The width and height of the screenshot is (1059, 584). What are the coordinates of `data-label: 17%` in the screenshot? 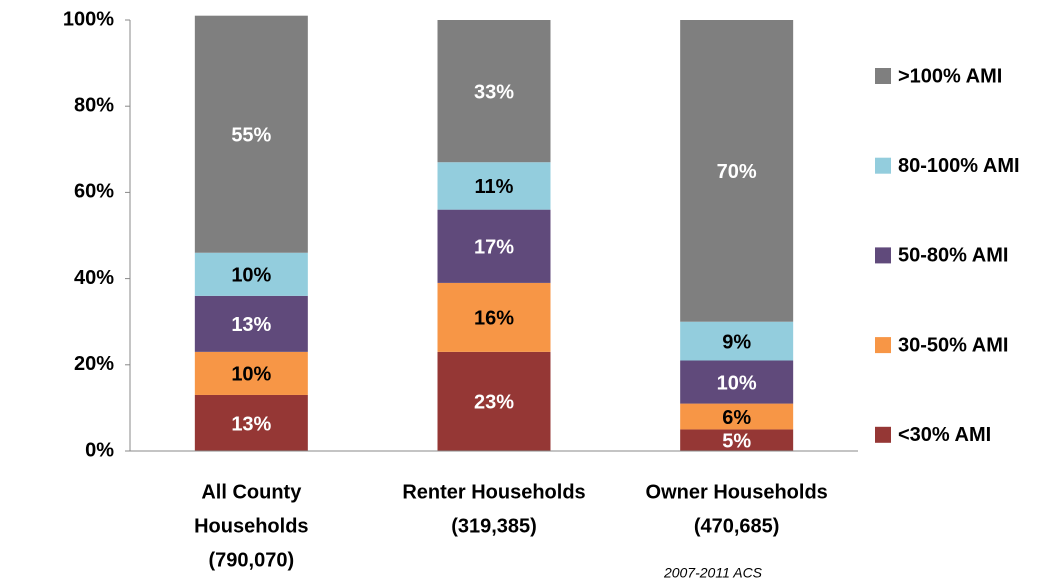 It's located at (494, 248).